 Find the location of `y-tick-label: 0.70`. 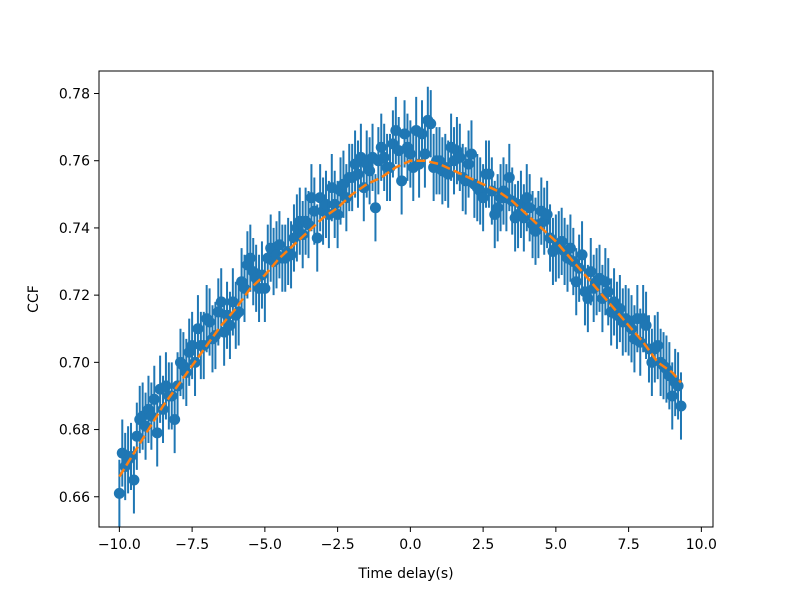

y-tick-label: 0.70 is located at coordinates (74, 363).